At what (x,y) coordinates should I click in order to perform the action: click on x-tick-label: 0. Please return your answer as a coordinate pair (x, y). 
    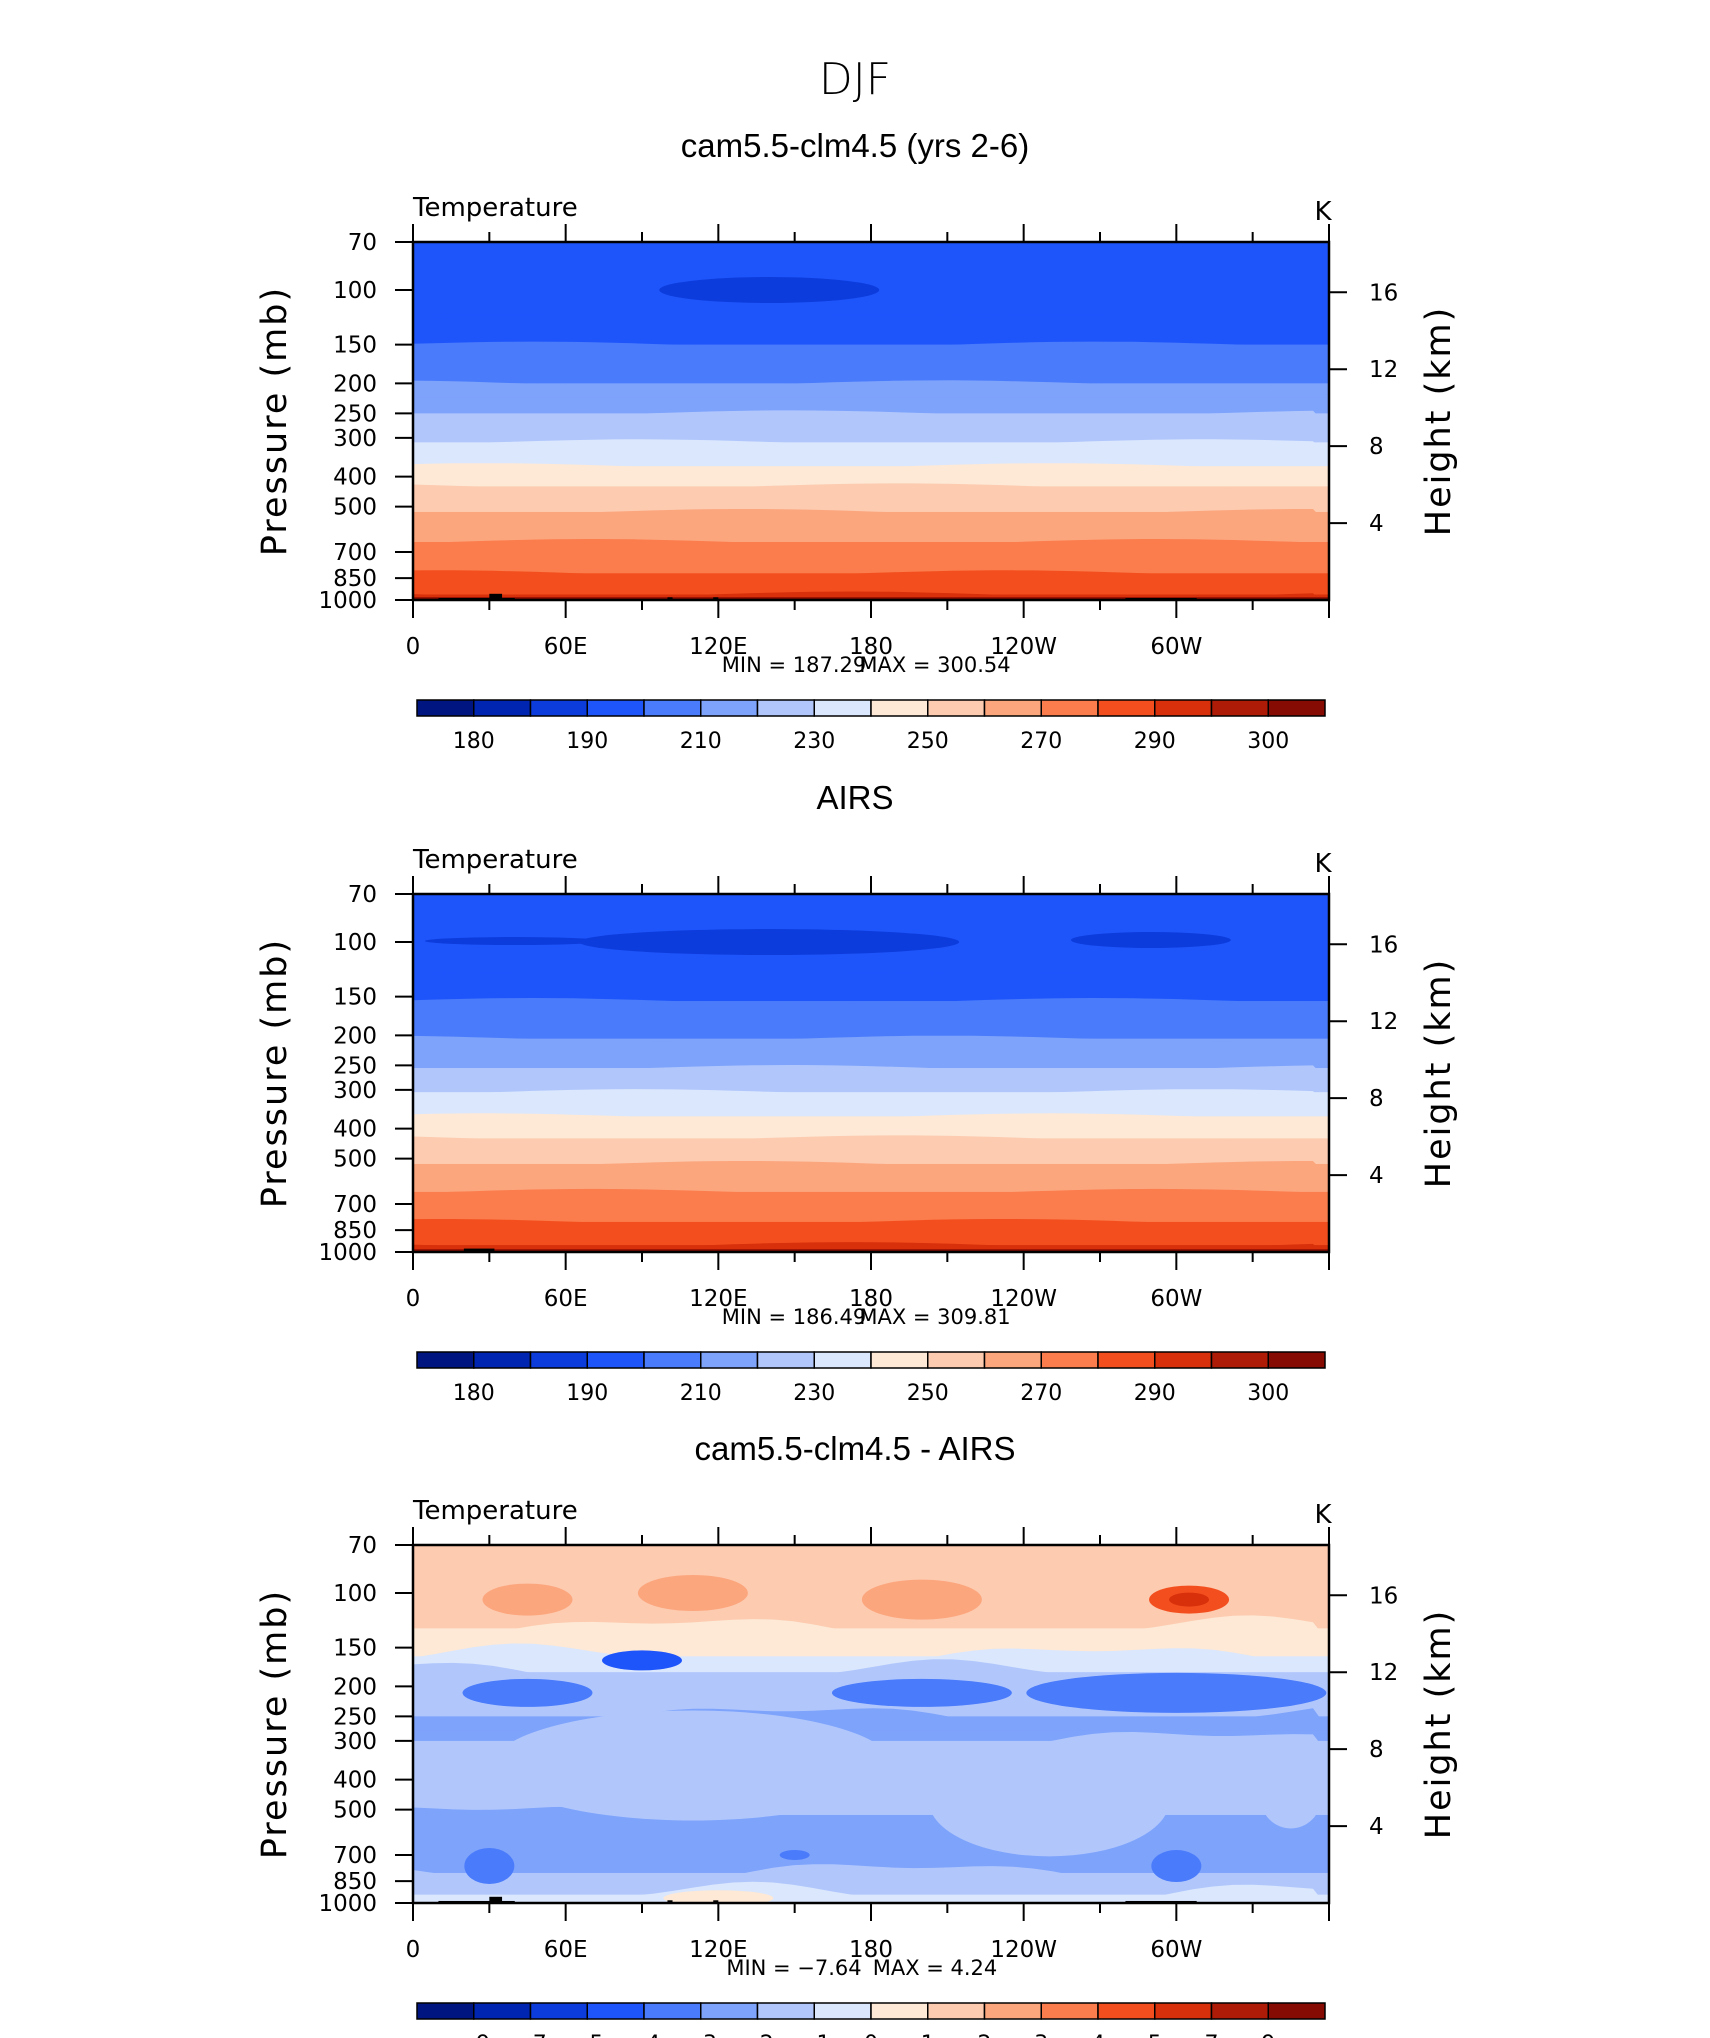
    Looking at the image, I should click on (413, 1299).